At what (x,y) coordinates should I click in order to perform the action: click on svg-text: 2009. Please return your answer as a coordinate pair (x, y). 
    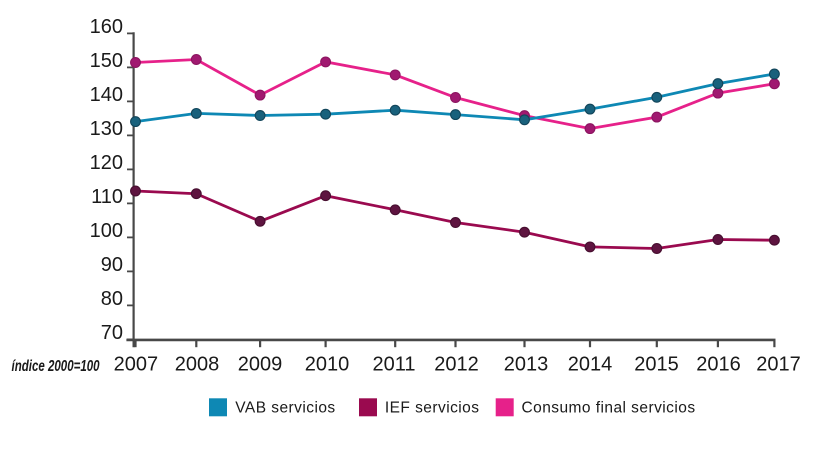
    Looking at the image, I should click on (260, 365).